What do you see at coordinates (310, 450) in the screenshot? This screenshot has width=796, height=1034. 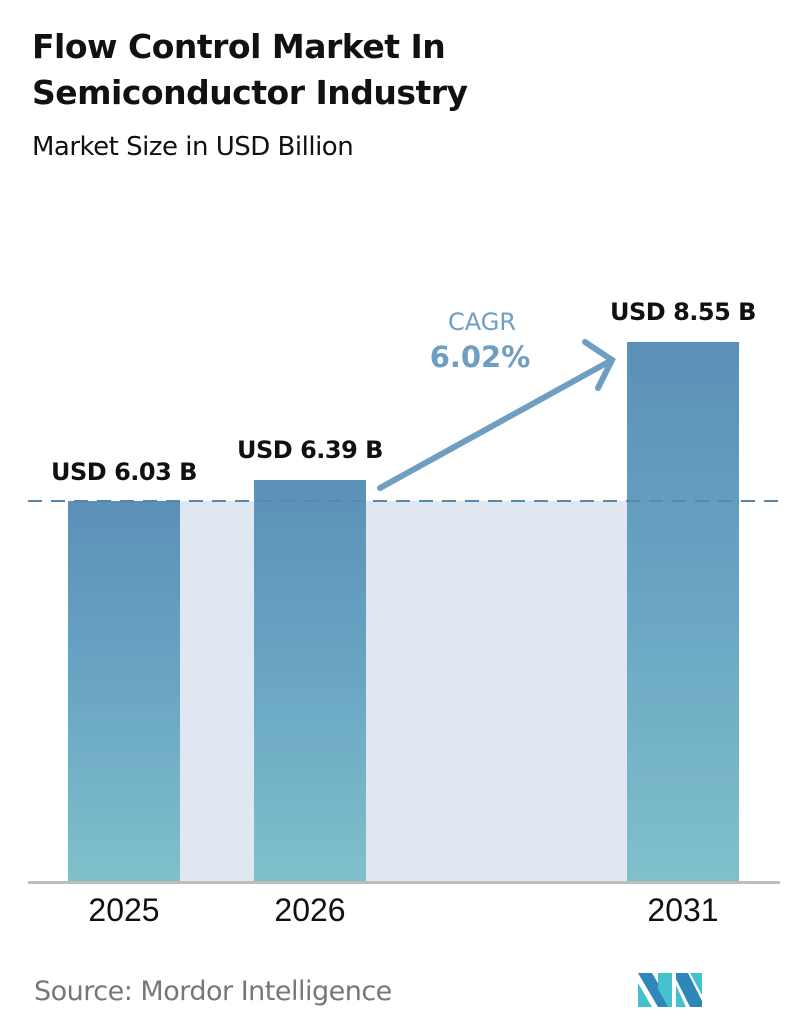 I see `value-label-2026: USD 6.39 B` at bounding box center [310, 450].